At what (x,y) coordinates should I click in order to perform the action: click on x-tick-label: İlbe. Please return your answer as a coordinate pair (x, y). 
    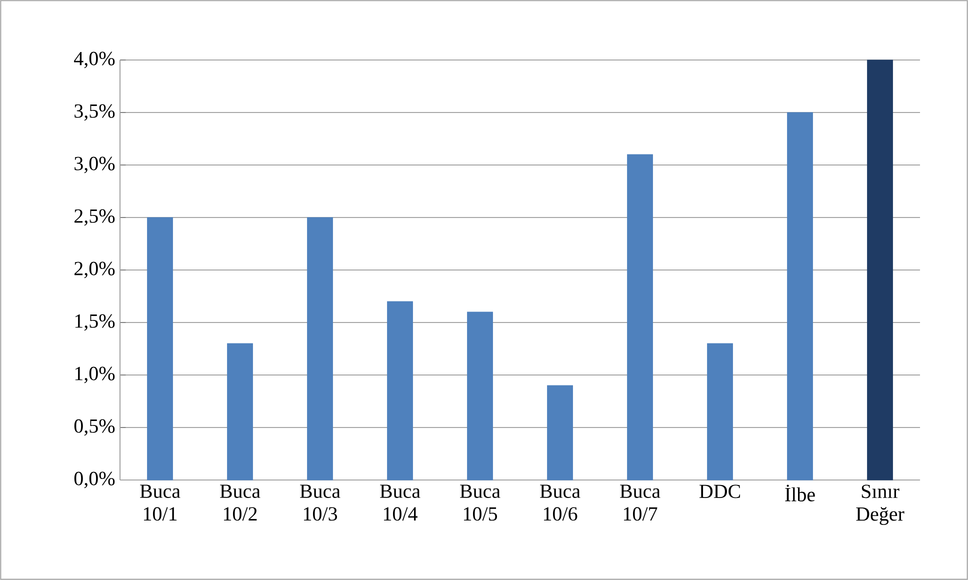
    Looking at the image, I should click on (800, 493).